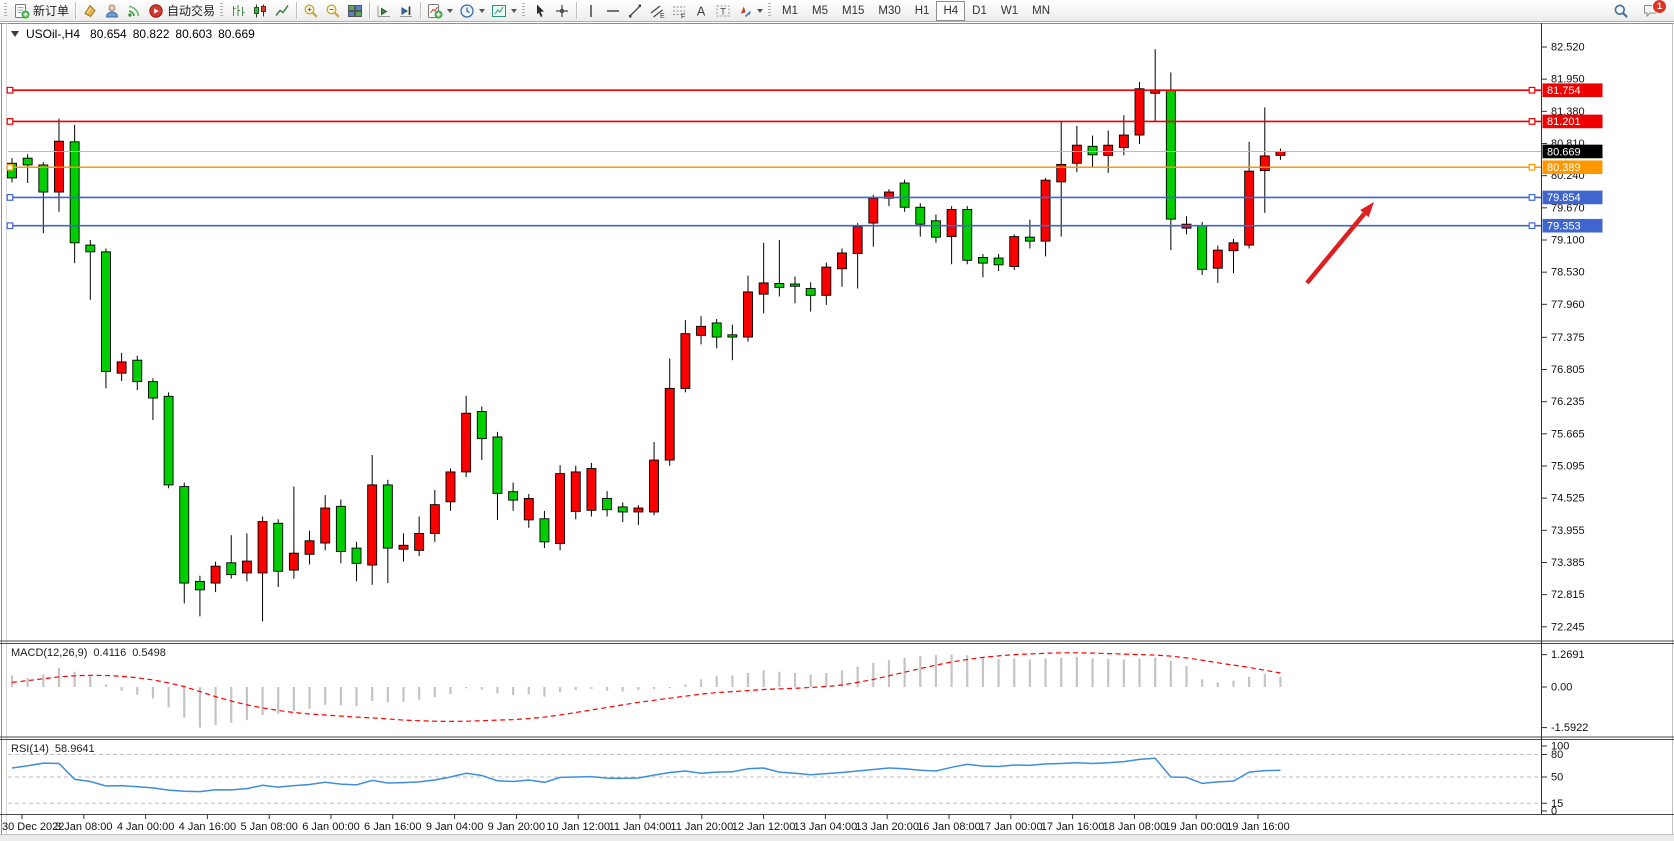  Describe the element at coordinates (853, 11) in the screenshot. I see `timeframe-m15-button: M15` at that location.